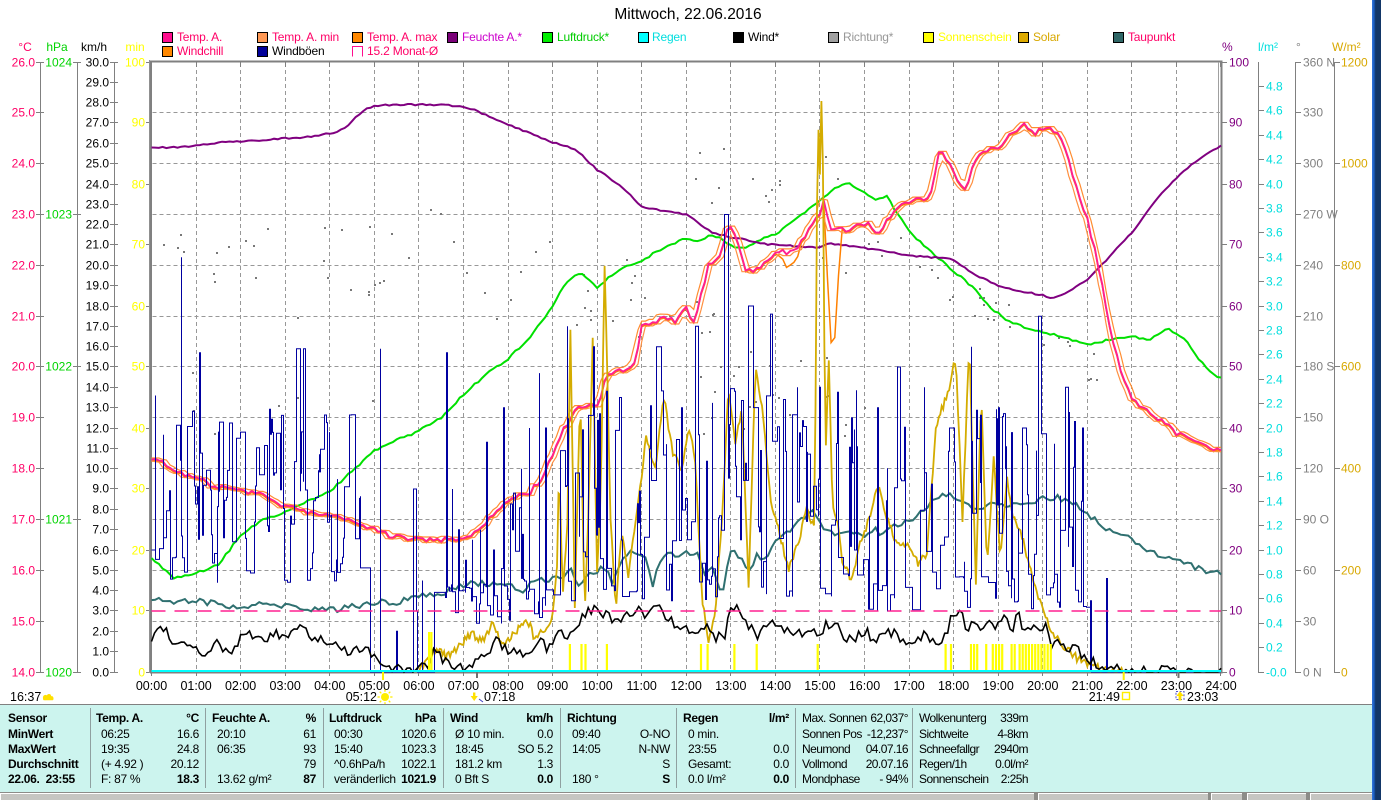 The width and height of the screenshot is (1381, 800). Describe the element at coordinates (1274, 111) in the screenshot. I see `svg-text: 4.6` at that location.